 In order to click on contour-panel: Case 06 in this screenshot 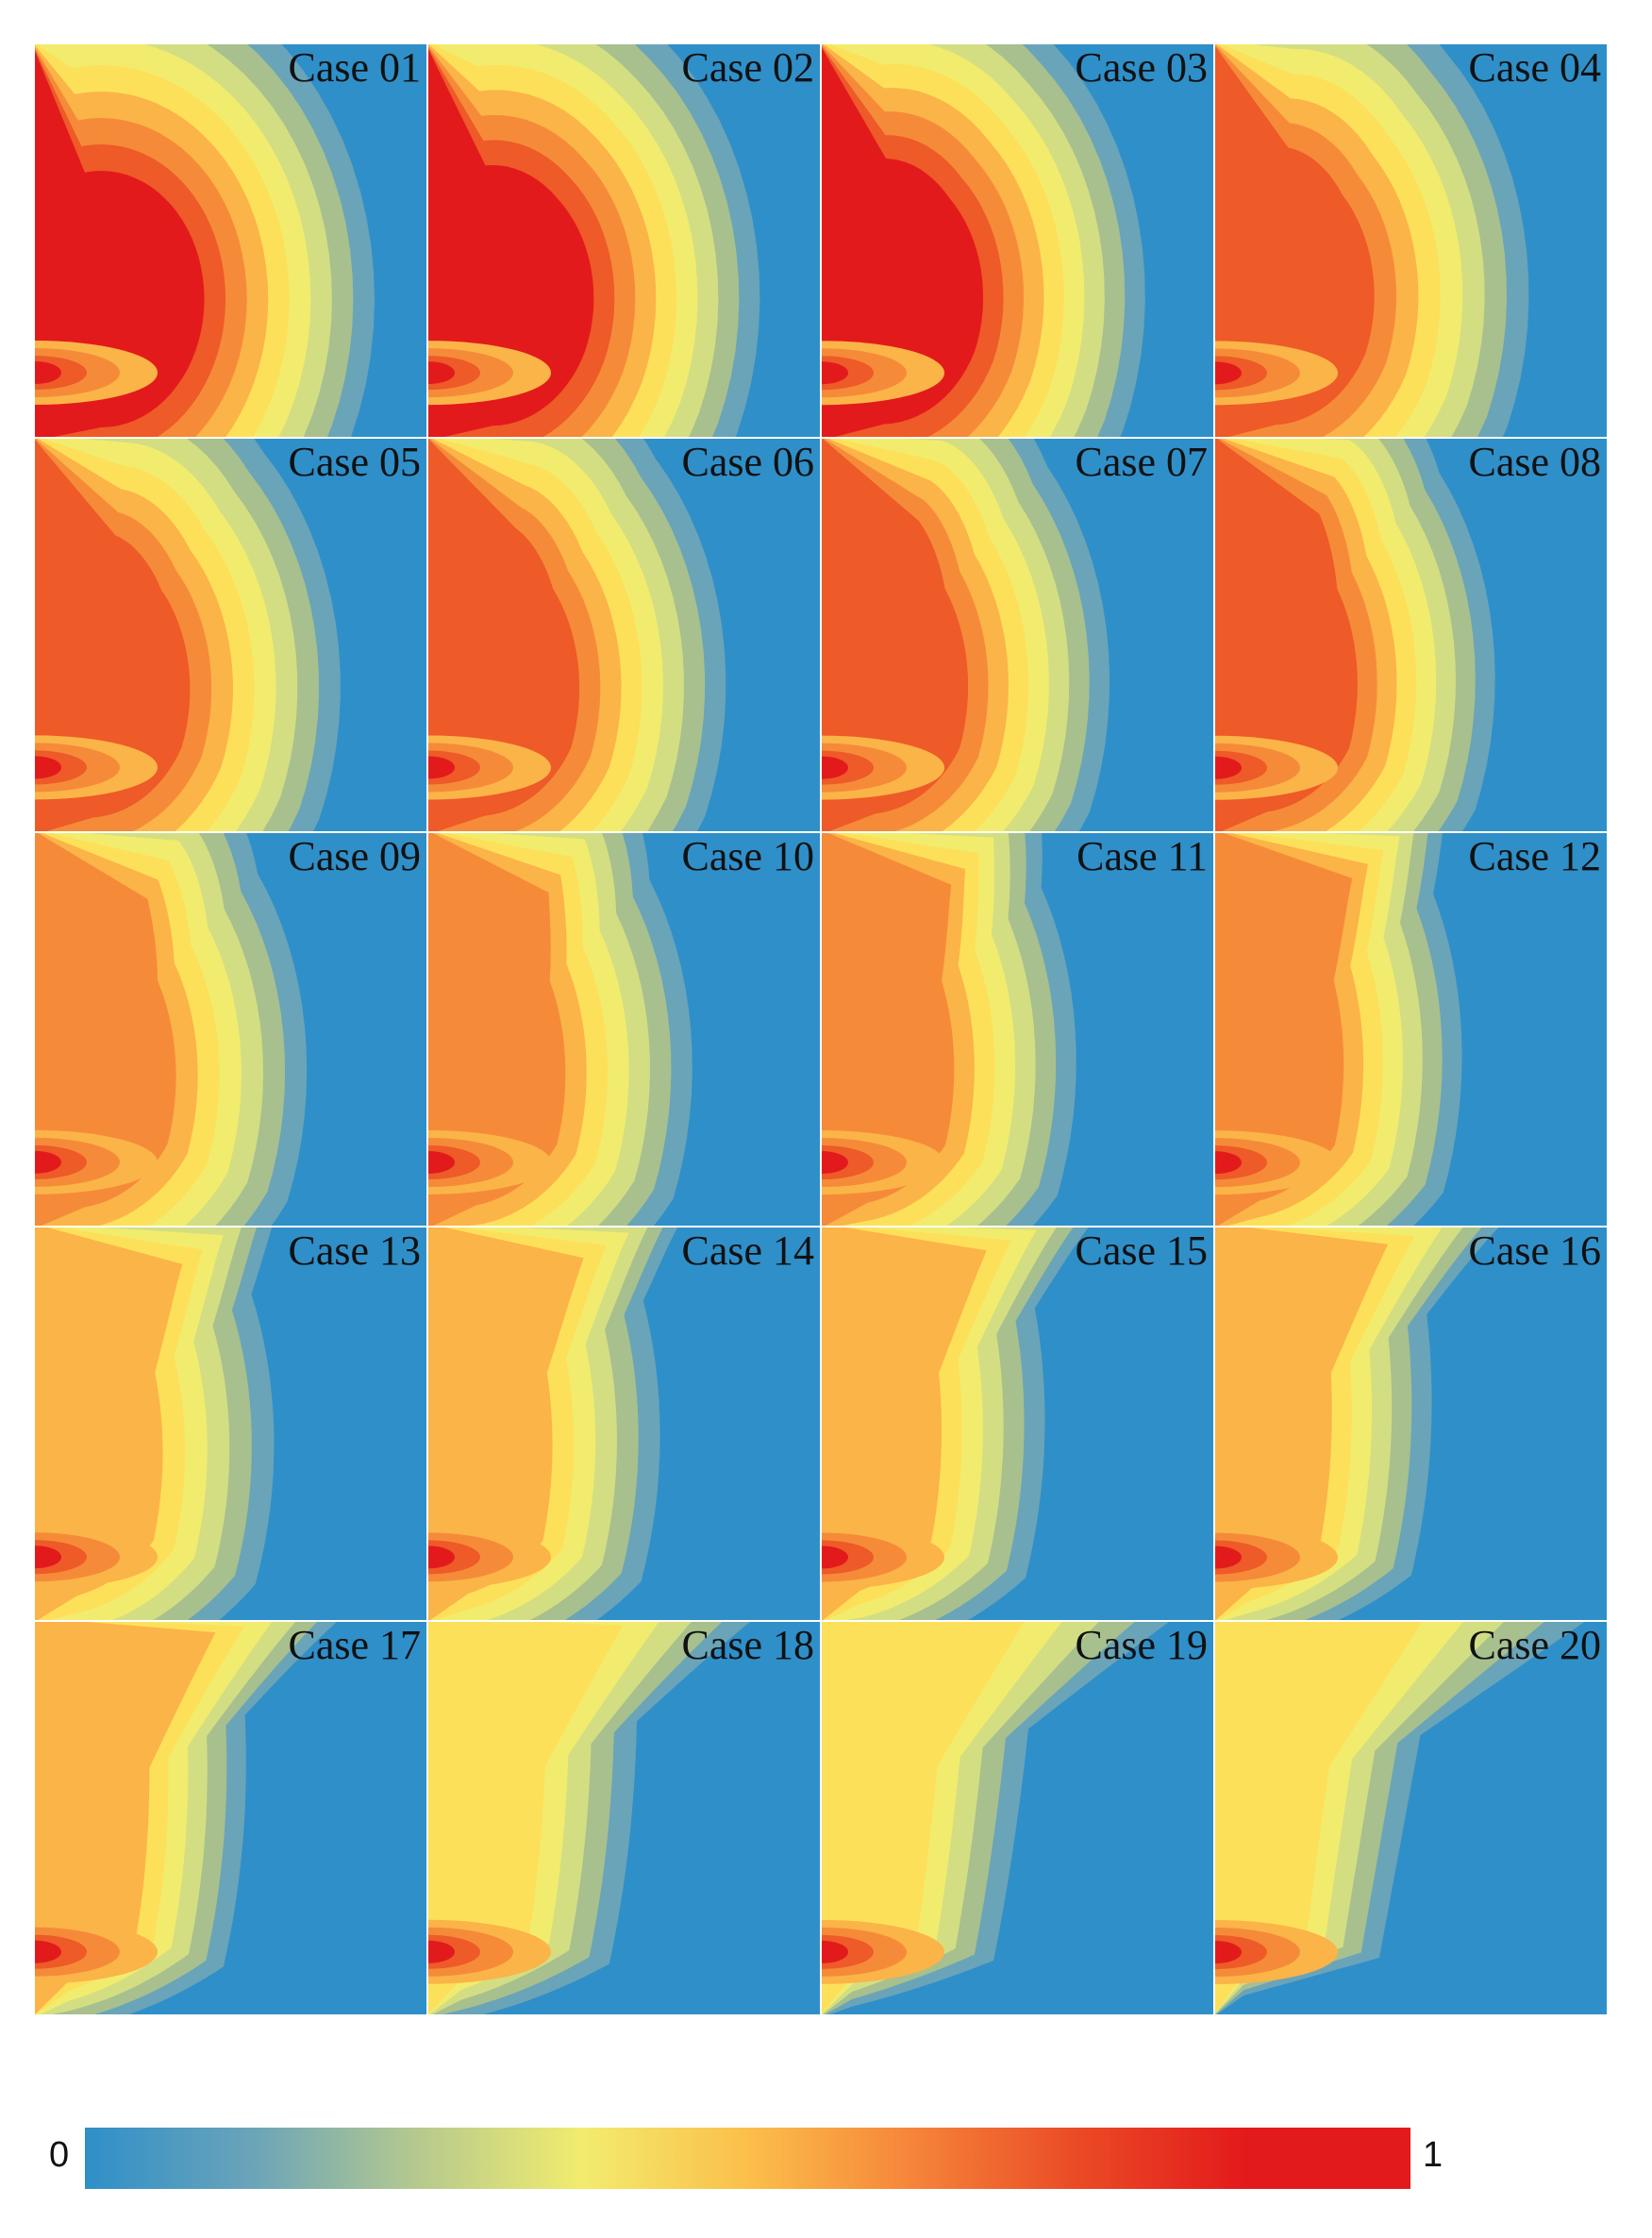, I will do `click(624, 635)`.